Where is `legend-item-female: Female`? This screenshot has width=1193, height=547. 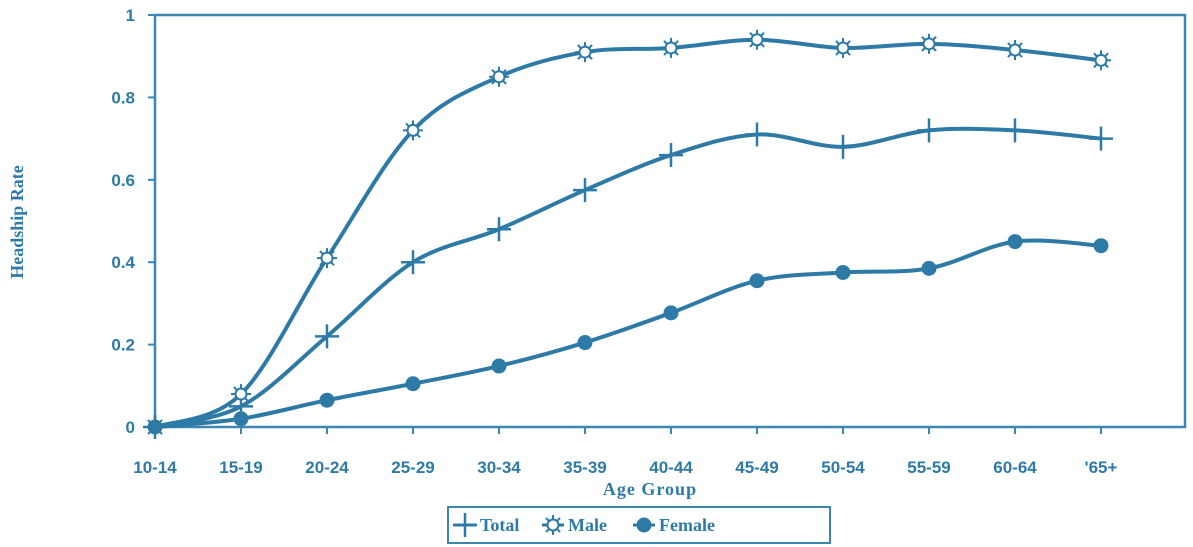 legend-item-female: Female is located at coordinates (674, 525).